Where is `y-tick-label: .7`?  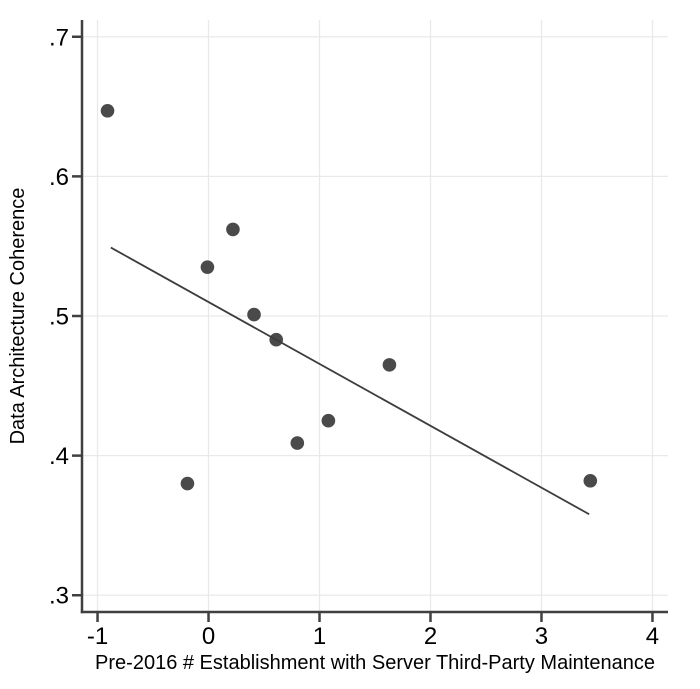 y-tick-label: .7 is located at coordinates (59, 37).